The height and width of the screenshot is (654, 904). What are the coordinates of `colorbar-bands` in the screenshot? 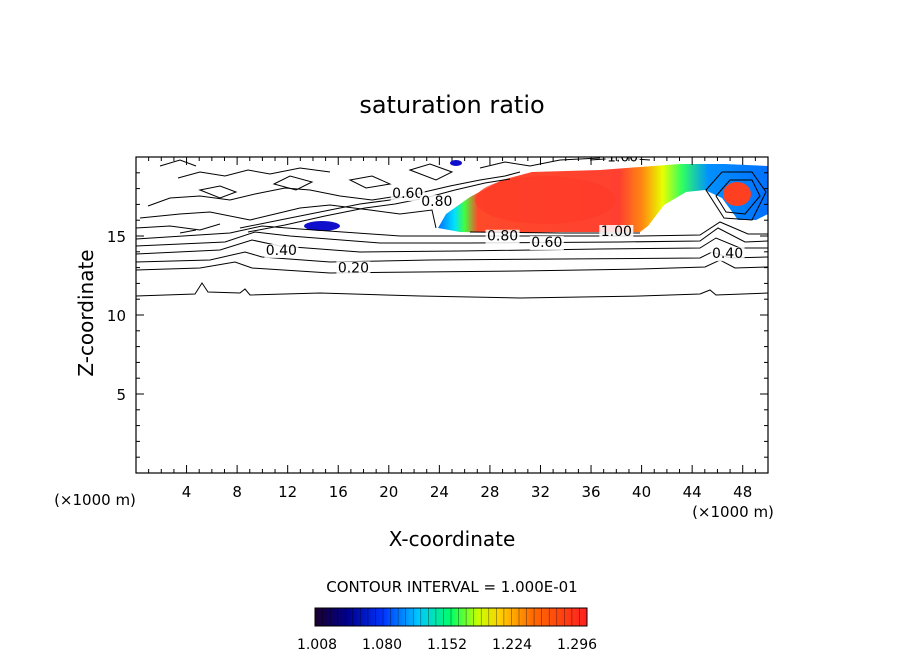 It's located at (451, 617).